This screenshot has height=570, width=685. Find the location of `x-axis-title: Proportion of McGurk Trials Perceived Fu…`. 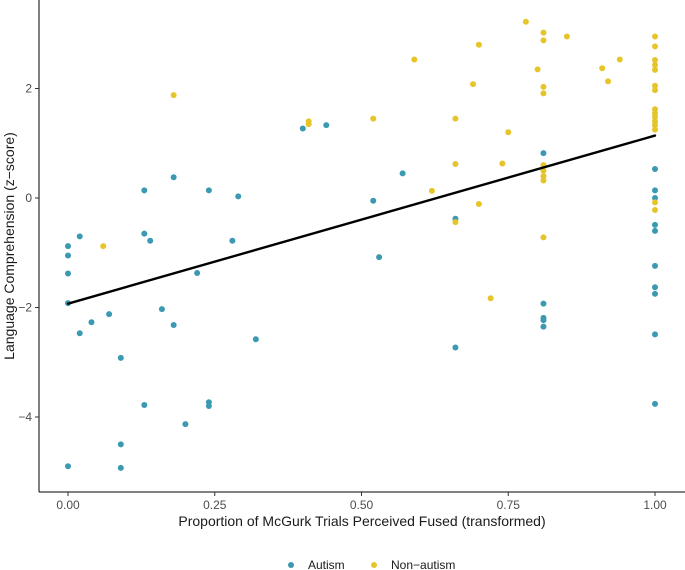

x-axis-title: Proportion of McGurk Trials Perceived Fu… is located at coordinates (361, 521).